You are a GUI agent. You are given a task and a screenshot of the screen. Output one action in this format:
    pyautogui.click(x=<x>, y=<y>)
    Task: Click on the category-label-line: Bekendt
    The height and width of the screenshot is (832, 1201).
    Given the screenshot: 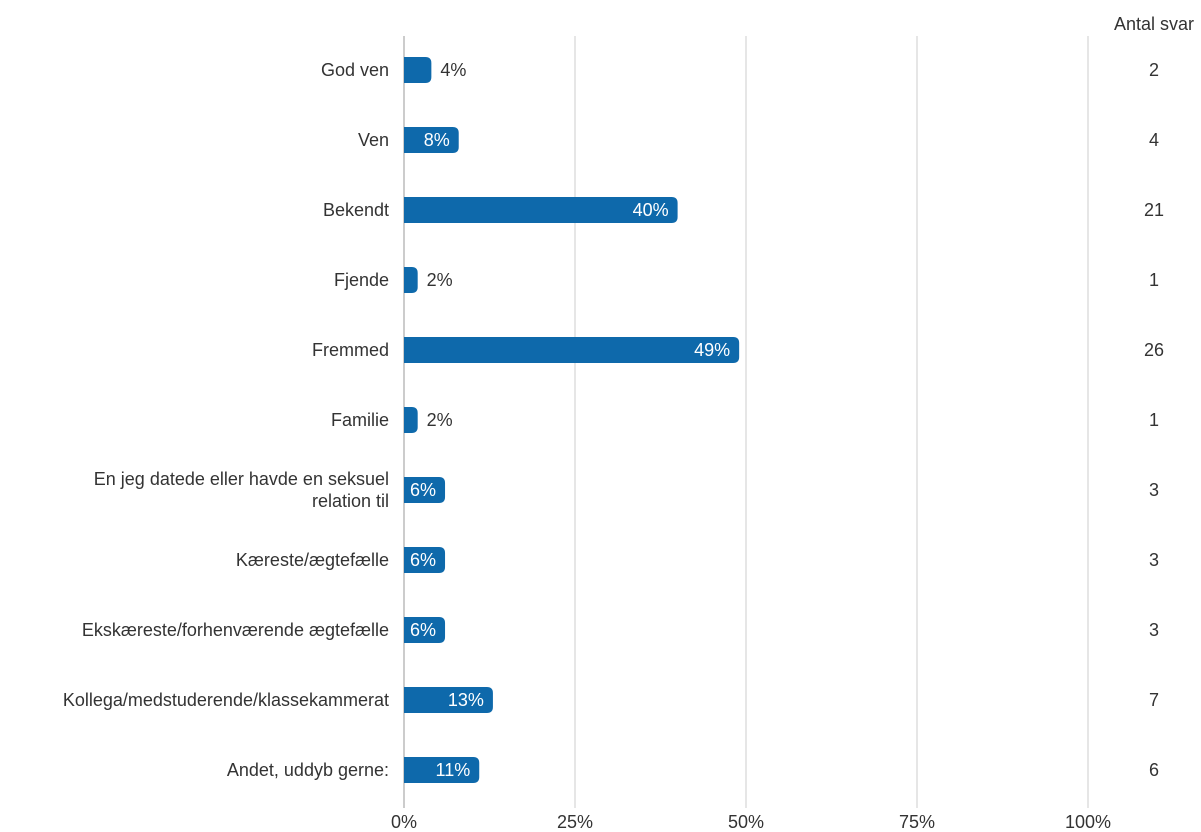 What is the action you would take?
    pyautogui.click(x=356, y=210)
    